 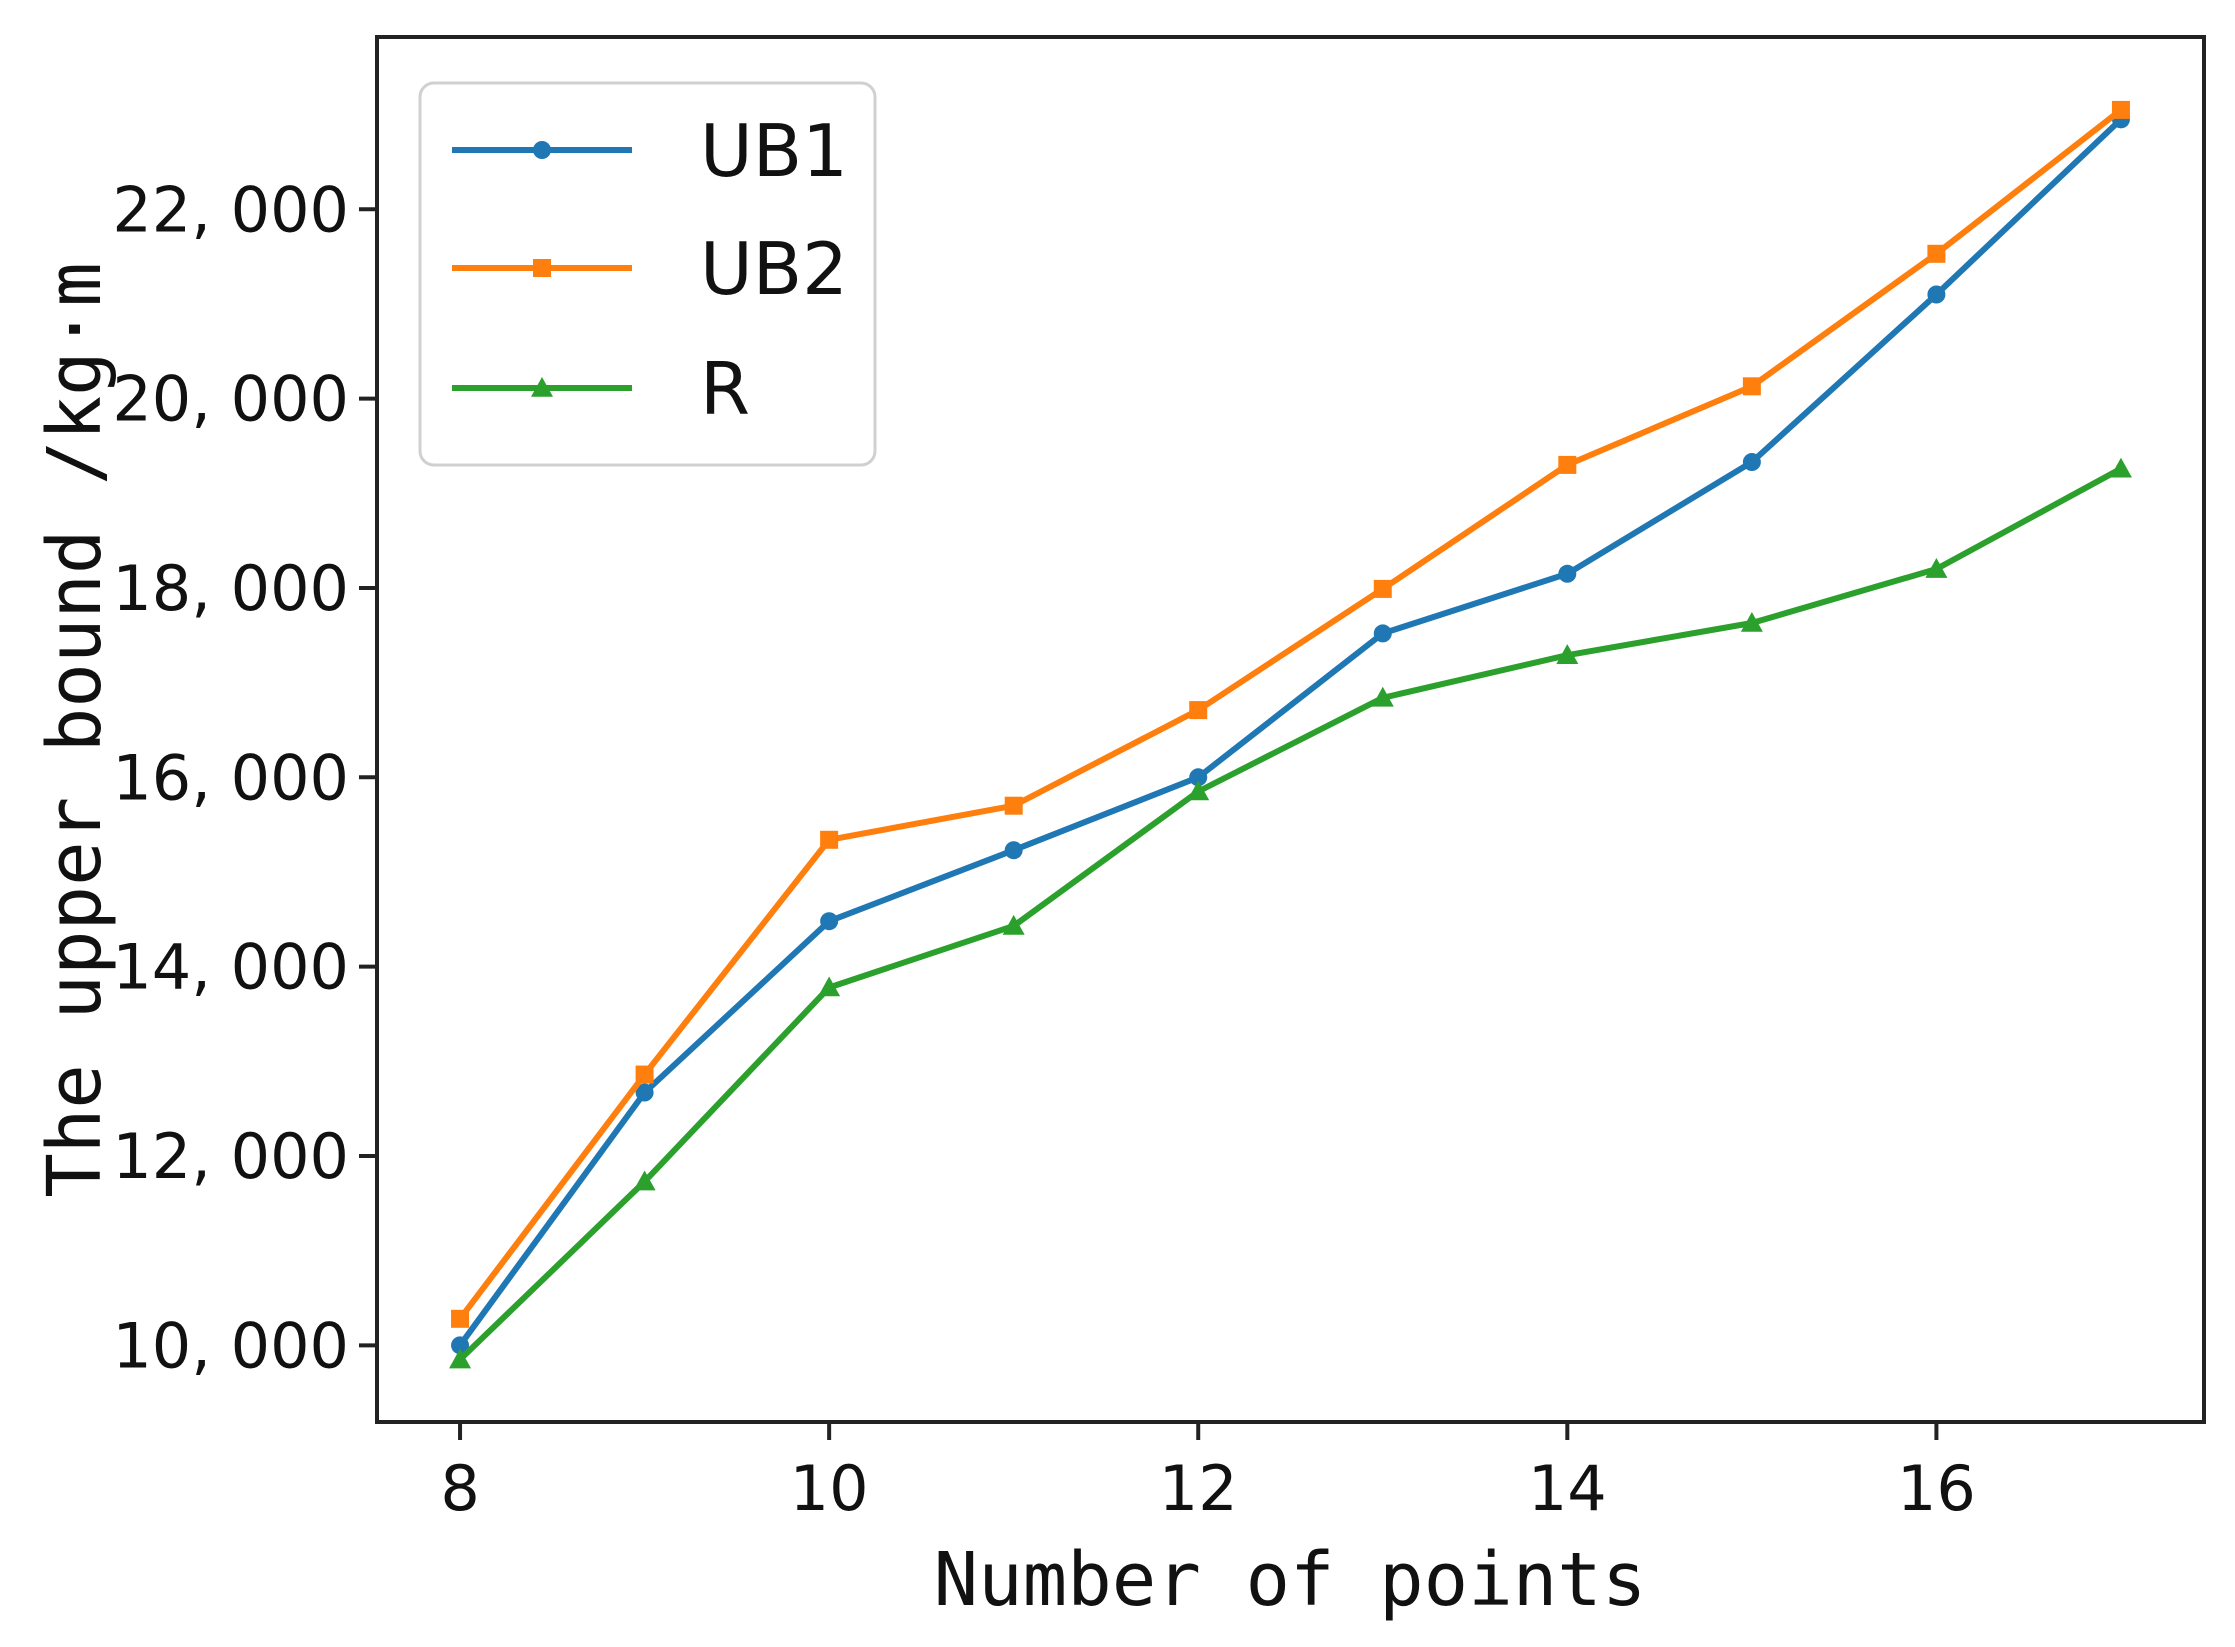 What do you see at coordinates (1567, 1488) in the screenshot?
I see `x-tick-label: 14` at bounding box center [1567, 1488].